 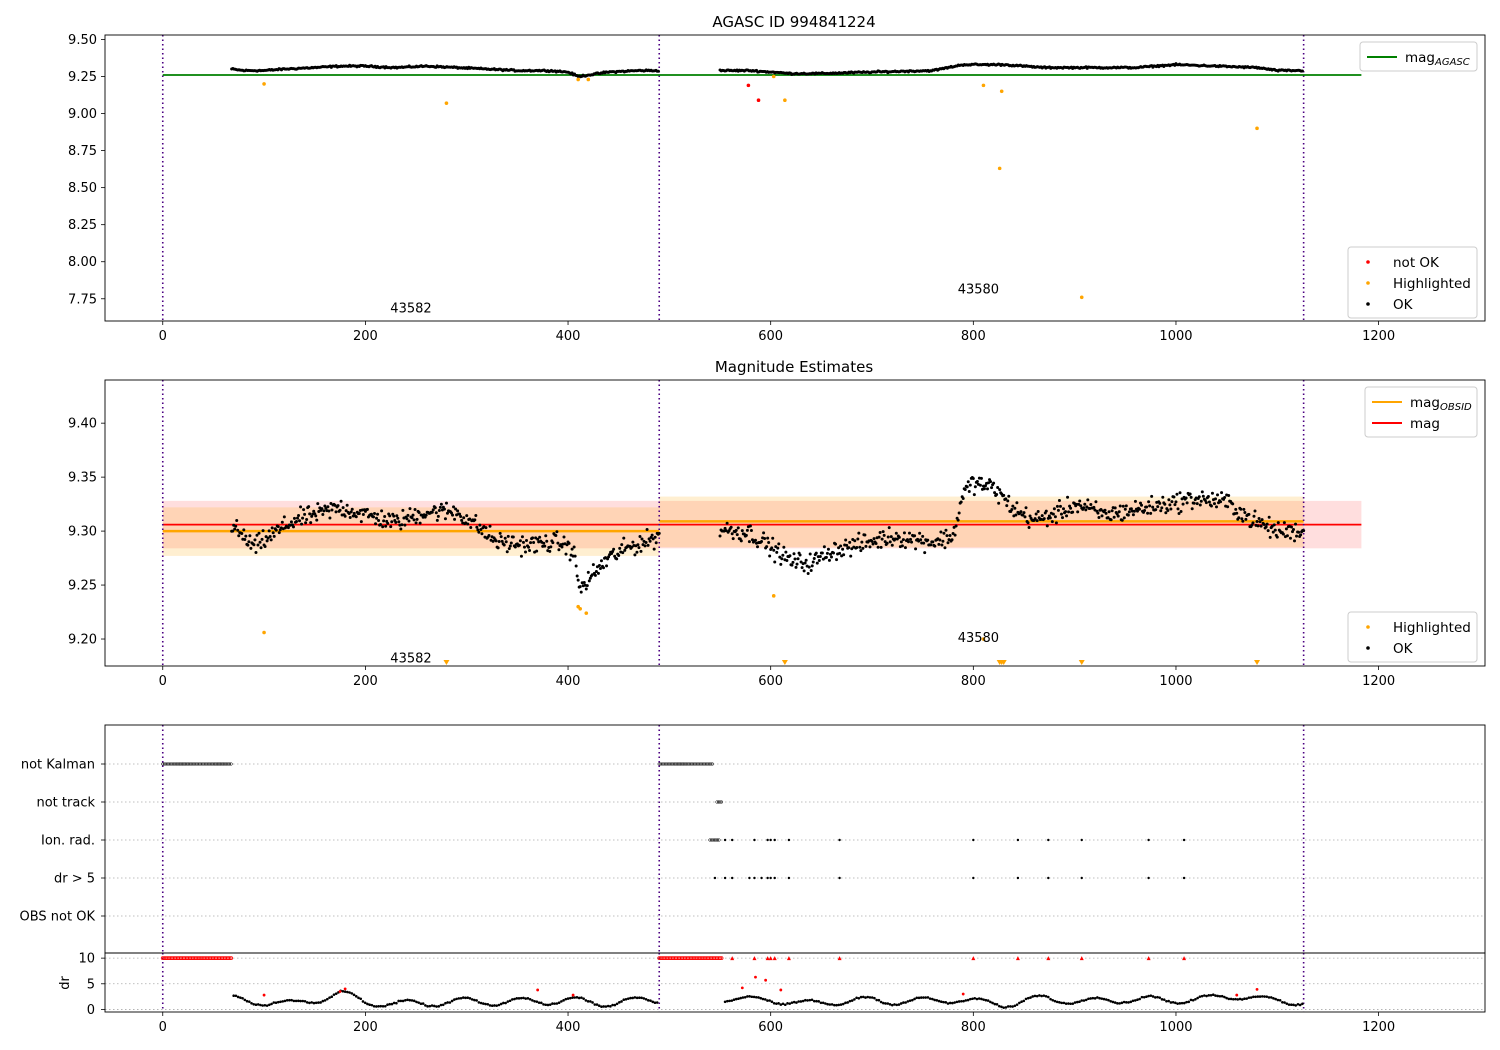 What do you see at coordinates (578, 79) in the screenshot?
I see `agasc-highlighted-point` at bounding box center [578, 79].